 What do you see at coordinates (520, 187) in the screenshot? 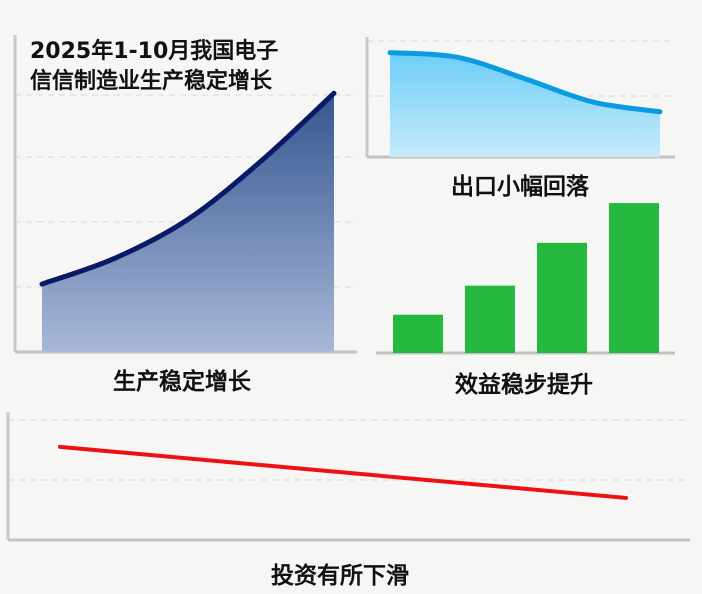
I see `export-label: 出口小幅回落` at bounding box center [520, 187].